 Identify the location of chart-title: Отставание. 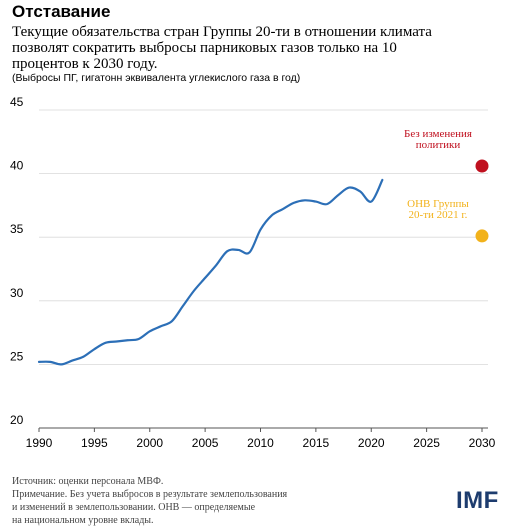
(61, 11).